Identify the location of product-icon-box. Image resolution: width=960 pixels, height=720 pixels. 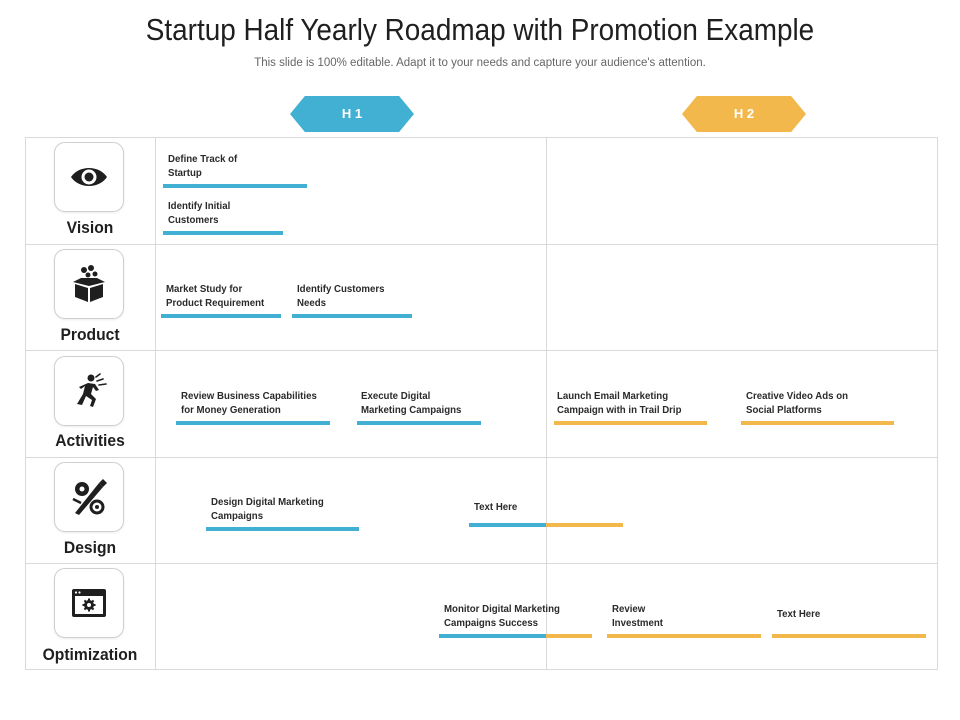
(89, 284).